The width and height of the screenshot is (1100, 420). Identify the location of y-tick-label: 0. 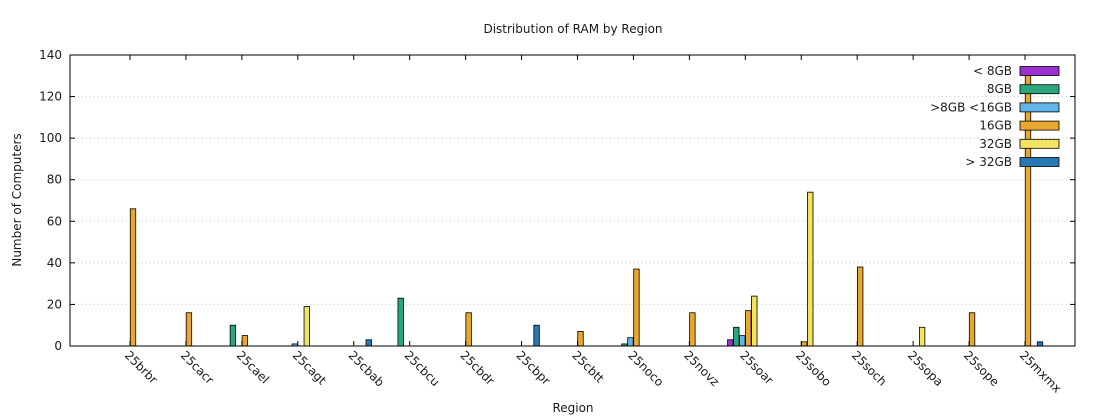
(58, 346).